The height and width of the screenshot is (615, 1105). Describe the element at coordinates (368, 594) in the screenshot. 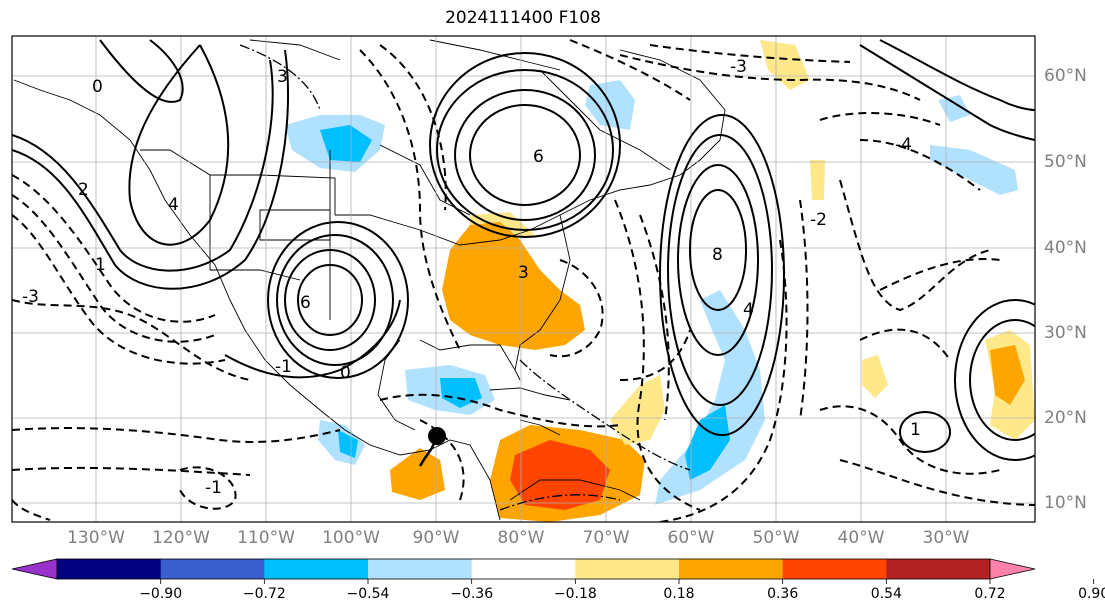

I see `colorbar-tick-label: −0.54` at that location.